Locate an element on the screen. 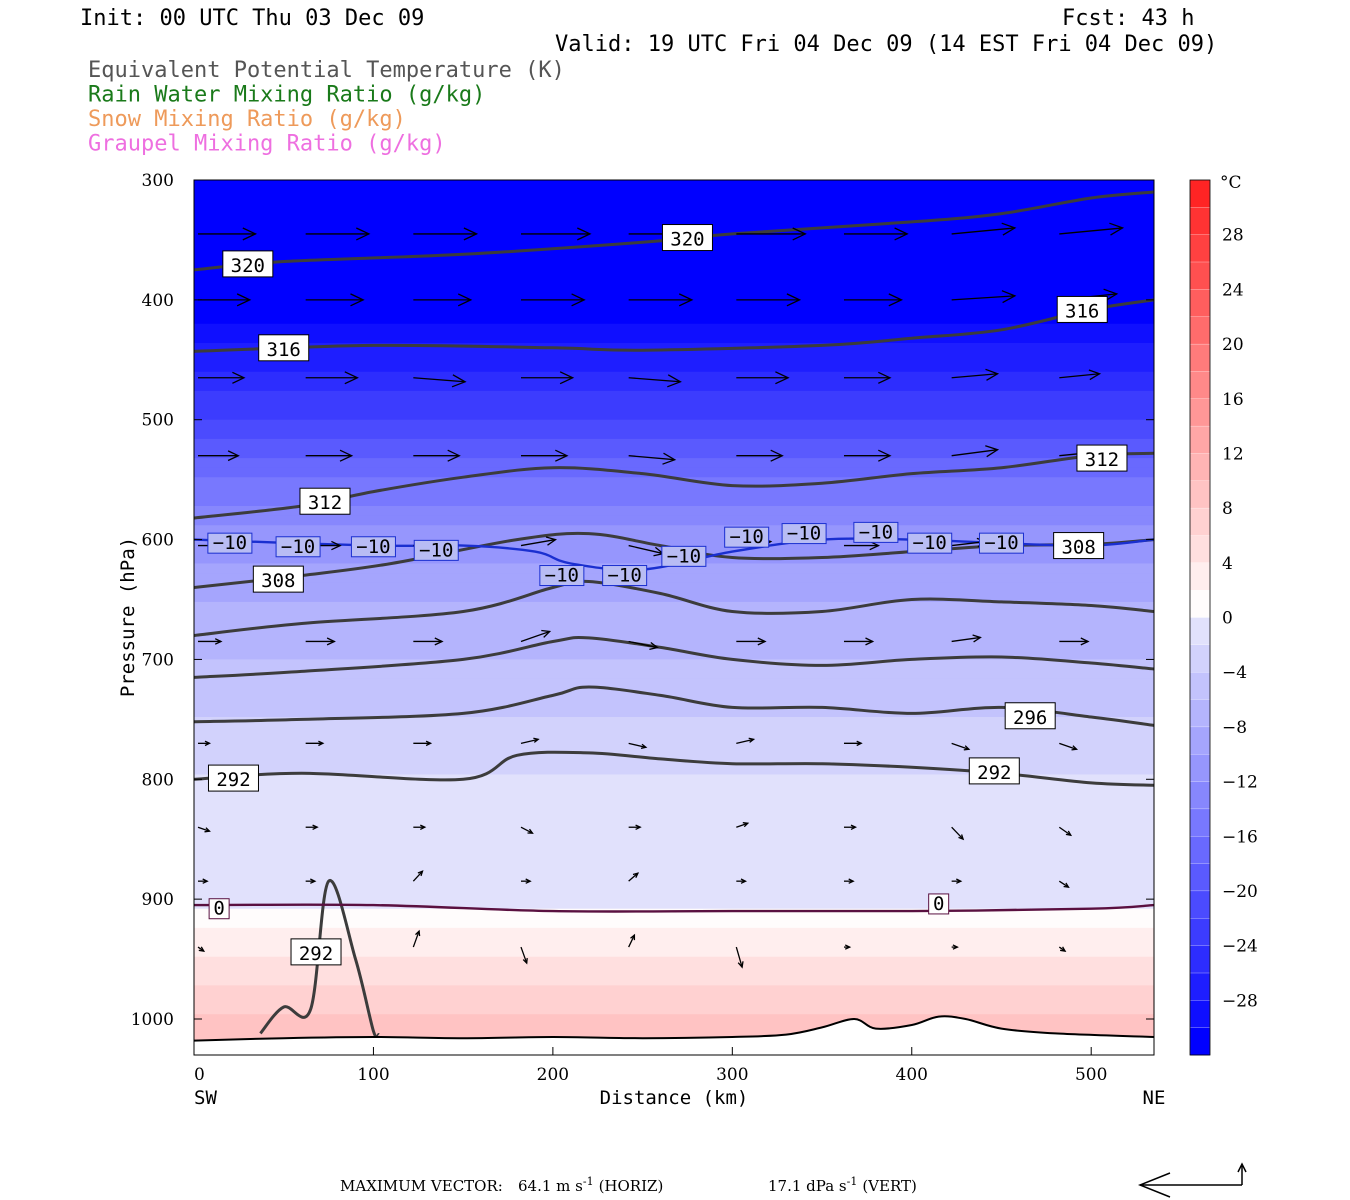 Image resolution: width=1350 pixels, height=1200 pixels. colorbar-frame is located at coordinates (1200, 617).